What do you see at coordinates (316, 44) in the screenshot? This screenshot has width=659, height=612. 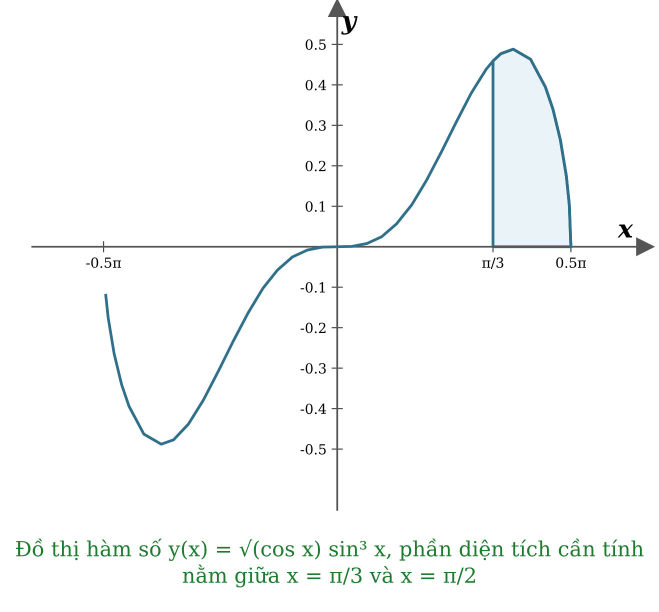 I see `y-tick-label: 0.5` at bounding box center [316, 44].